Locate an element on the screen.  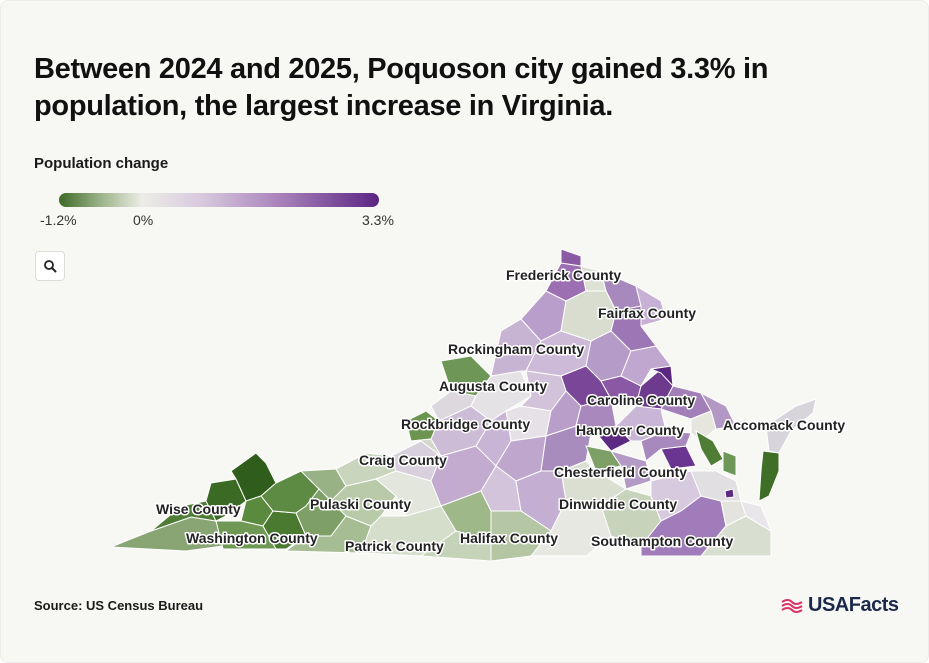
county-label: Patrick County is located at coordinates (394, 546).